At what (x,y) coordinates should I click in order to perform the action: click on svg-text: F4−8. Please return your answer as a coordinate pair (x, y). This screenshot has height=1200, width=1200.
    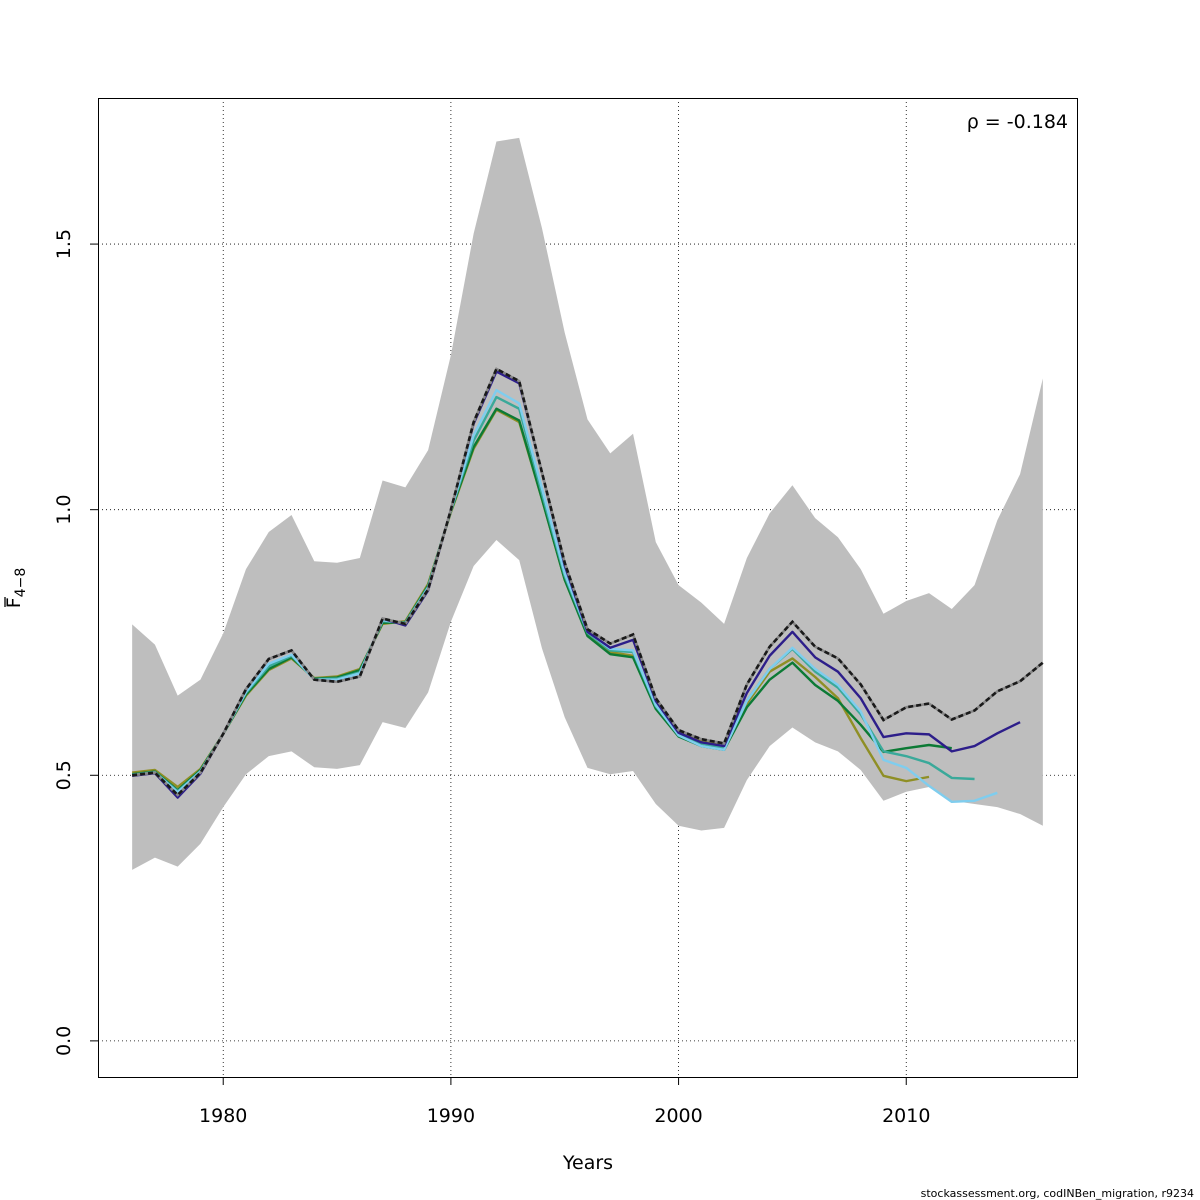
    Looking at the image, I should click on (16, 588).